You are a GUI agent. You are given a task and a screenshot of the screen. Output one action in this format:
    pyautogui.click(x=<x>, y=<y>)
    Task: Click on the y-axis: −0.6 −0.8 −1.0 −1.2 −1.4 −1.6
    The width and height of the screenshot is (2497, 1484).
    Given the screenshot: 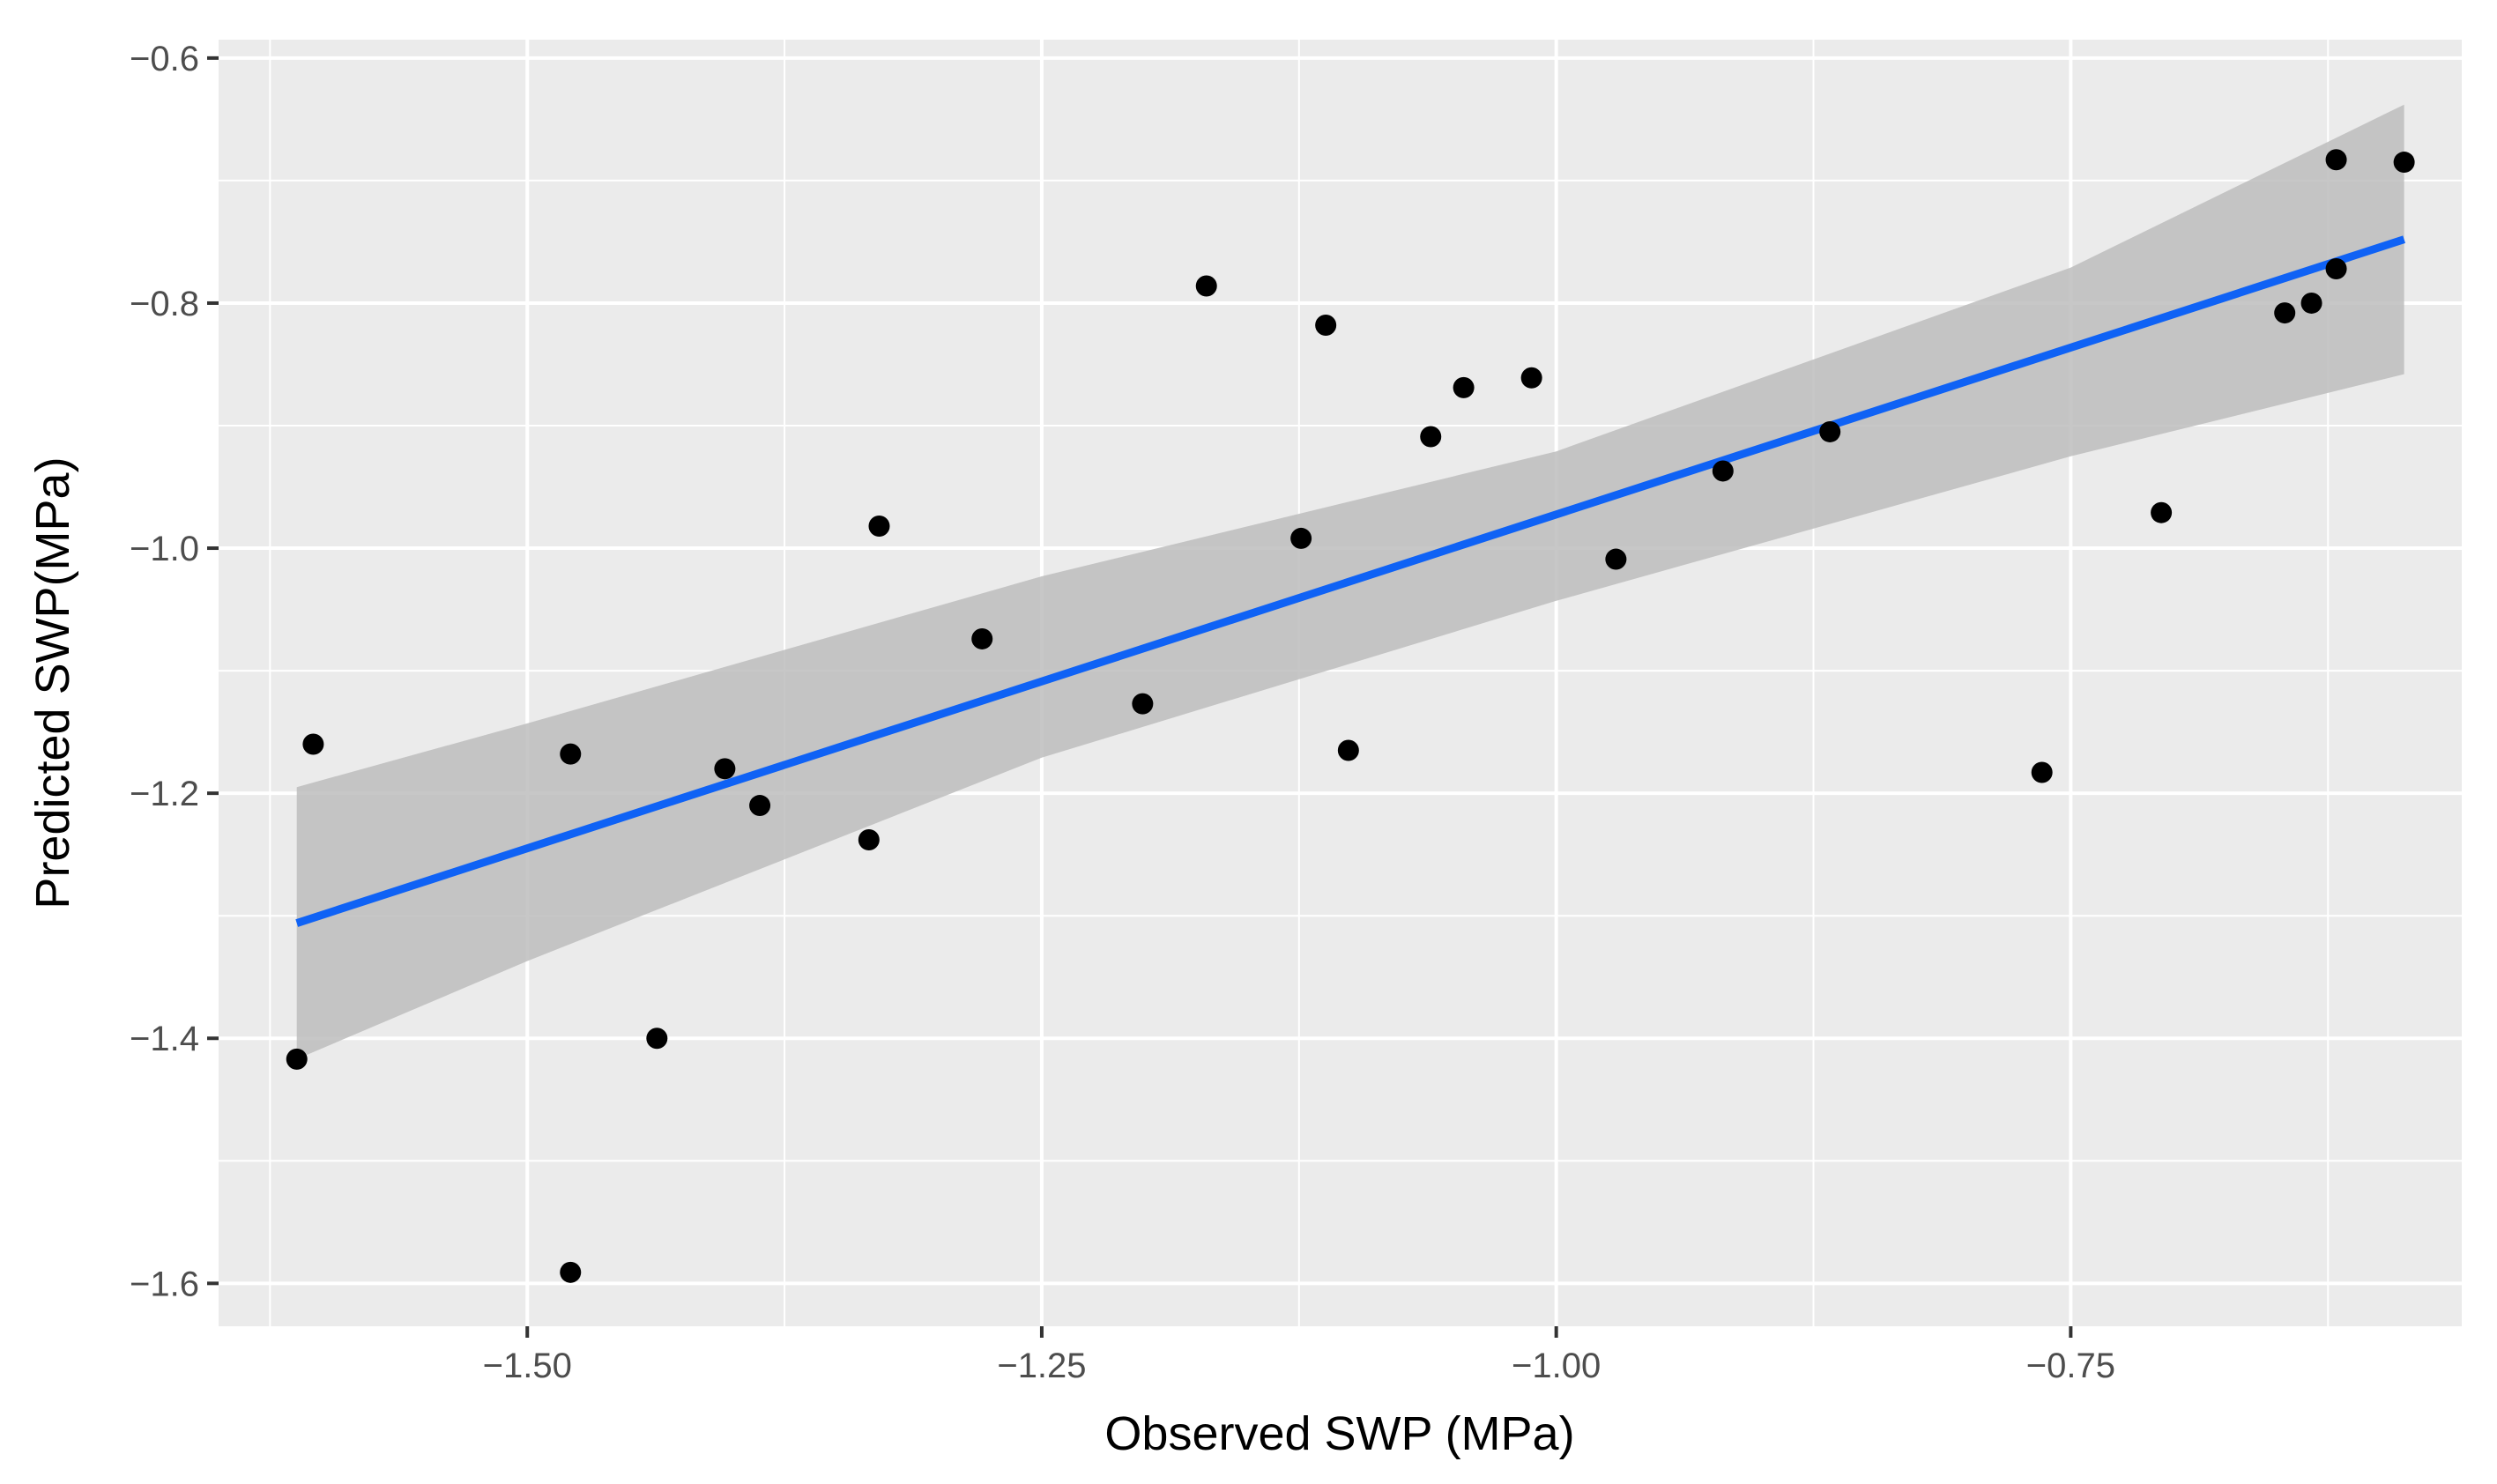 What is the action you would take?
    pyautogui.click(x=174, y=671)
    